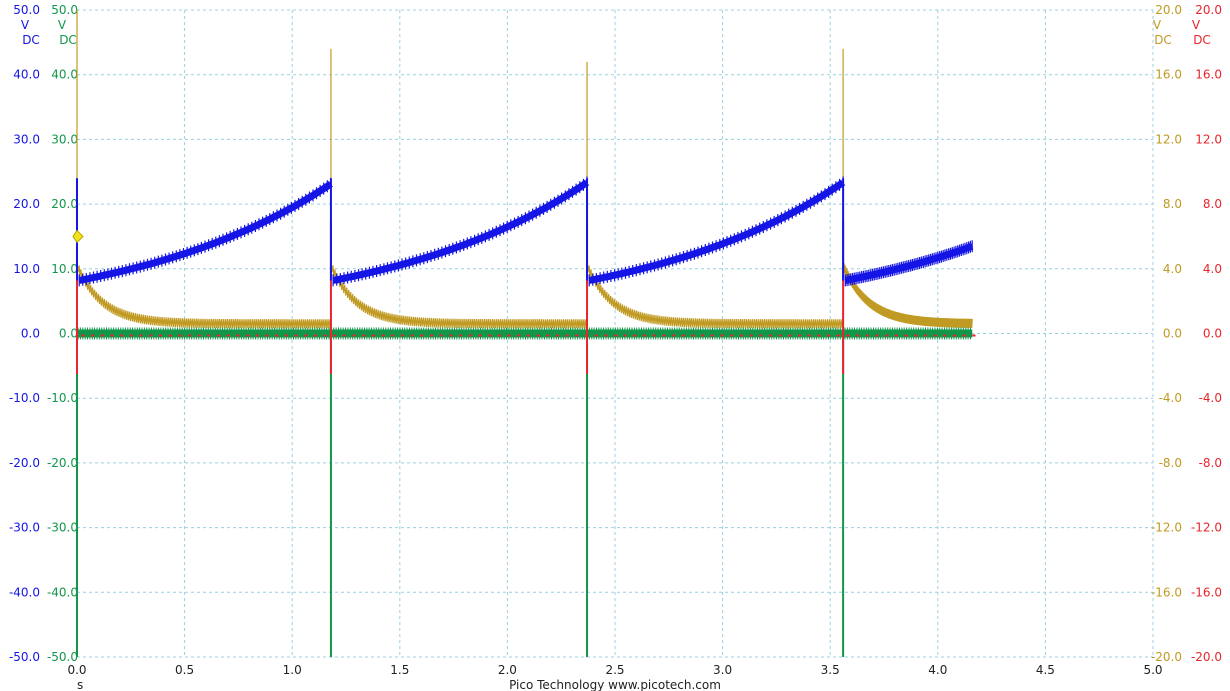 Image resolution: width=1230 pixels, height=691 pixels. What do you see at coordinates (722, 670) in the screenshot?
I see `x-tick-label: 3.0` at bounding box center [722, 670].